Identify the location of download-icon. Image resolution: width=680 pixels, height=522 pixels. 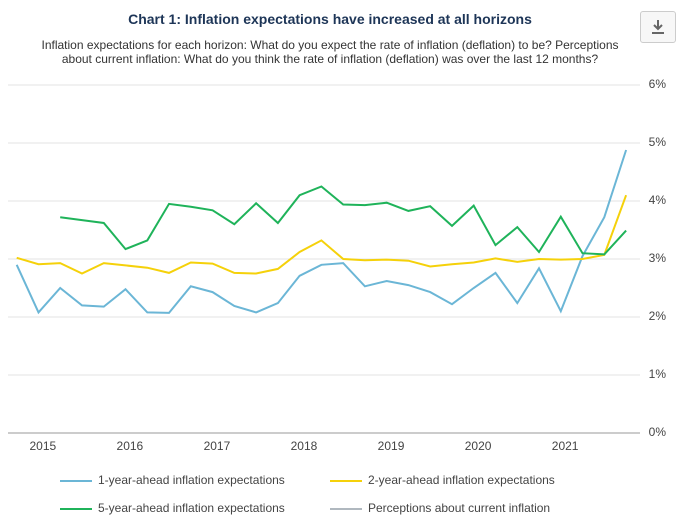
(658, 27).